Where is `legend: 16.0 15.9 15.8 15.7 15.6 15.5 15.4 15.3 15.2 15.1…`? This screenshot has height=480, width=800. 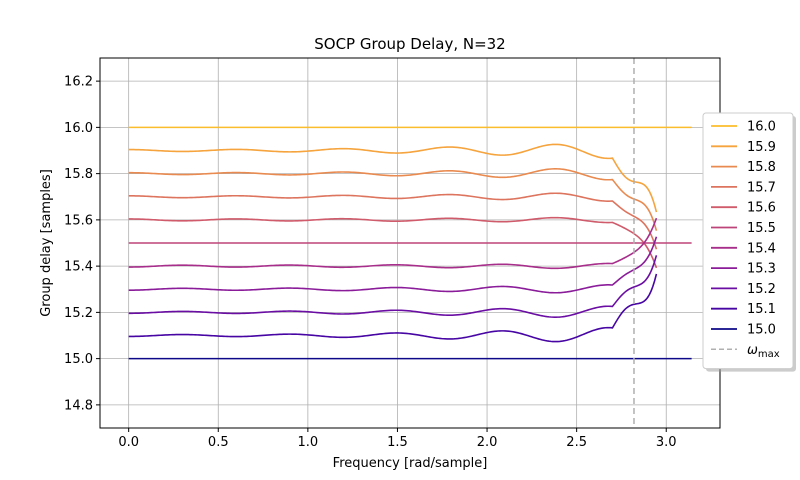 legend: 16.0 15.9 15.8 15.7 15.6 15.5 15.4 15.3 15.2 15.1… is located at coordinates (749, 242).